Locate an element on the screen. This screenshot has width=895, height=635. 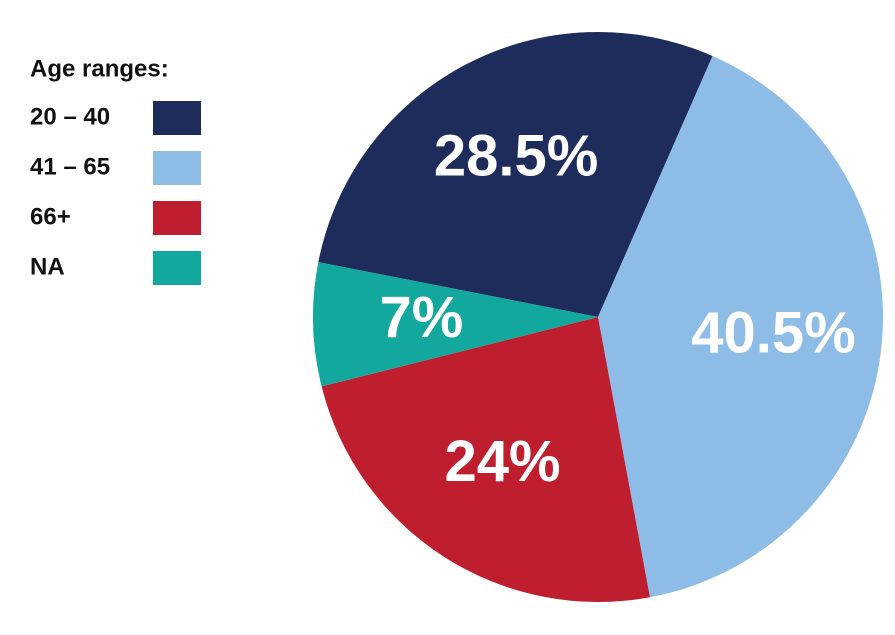
data-label: 40.5% is located at coordinates (773, 333).